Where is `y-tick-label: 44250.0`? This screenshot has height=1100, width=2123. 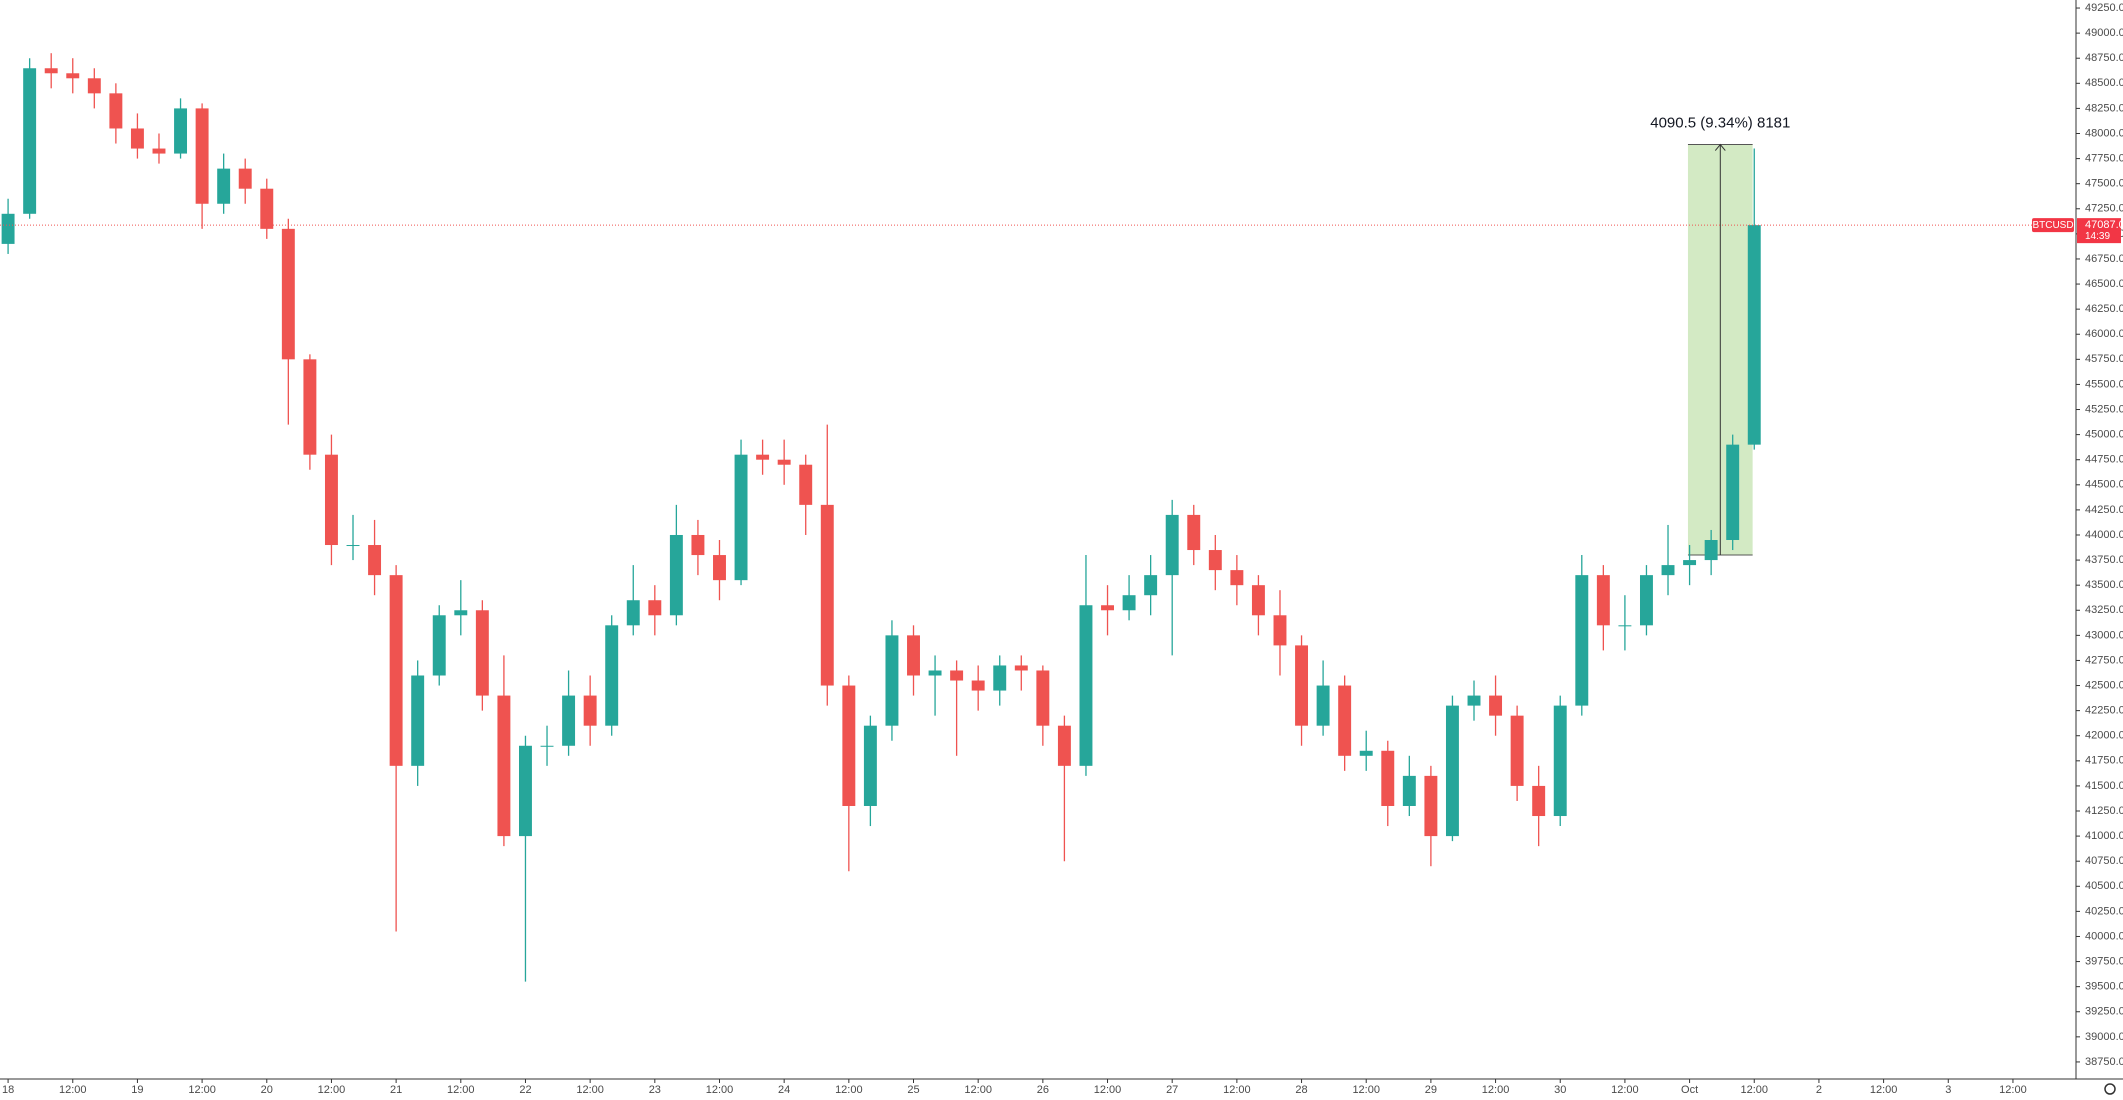 y-tick-label: 44250.0 is located at coordinates (2104, 510).